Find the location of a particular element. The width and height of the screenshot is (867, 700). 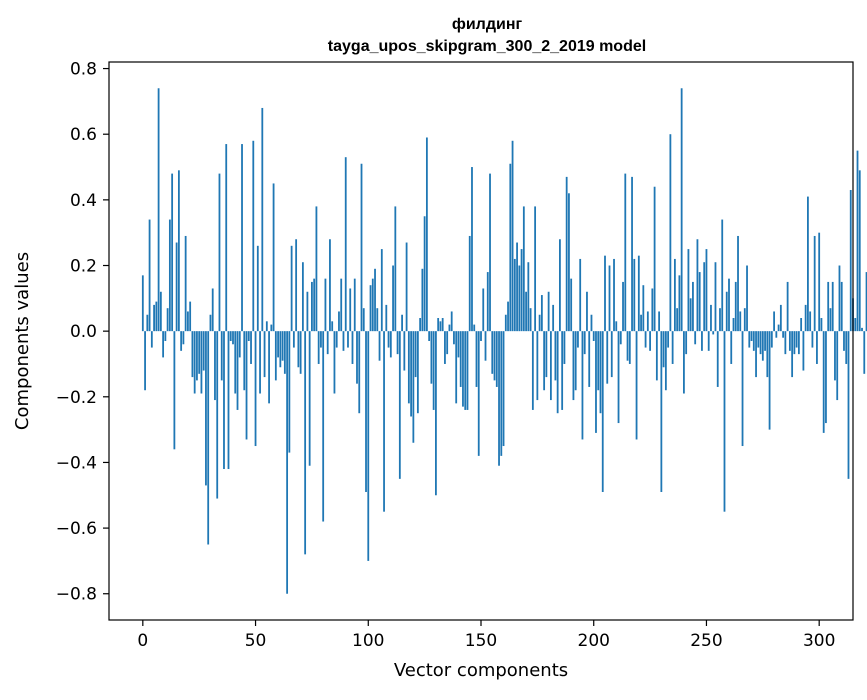

y-tick-label: 0.6 is located at coordinates (83, 135).